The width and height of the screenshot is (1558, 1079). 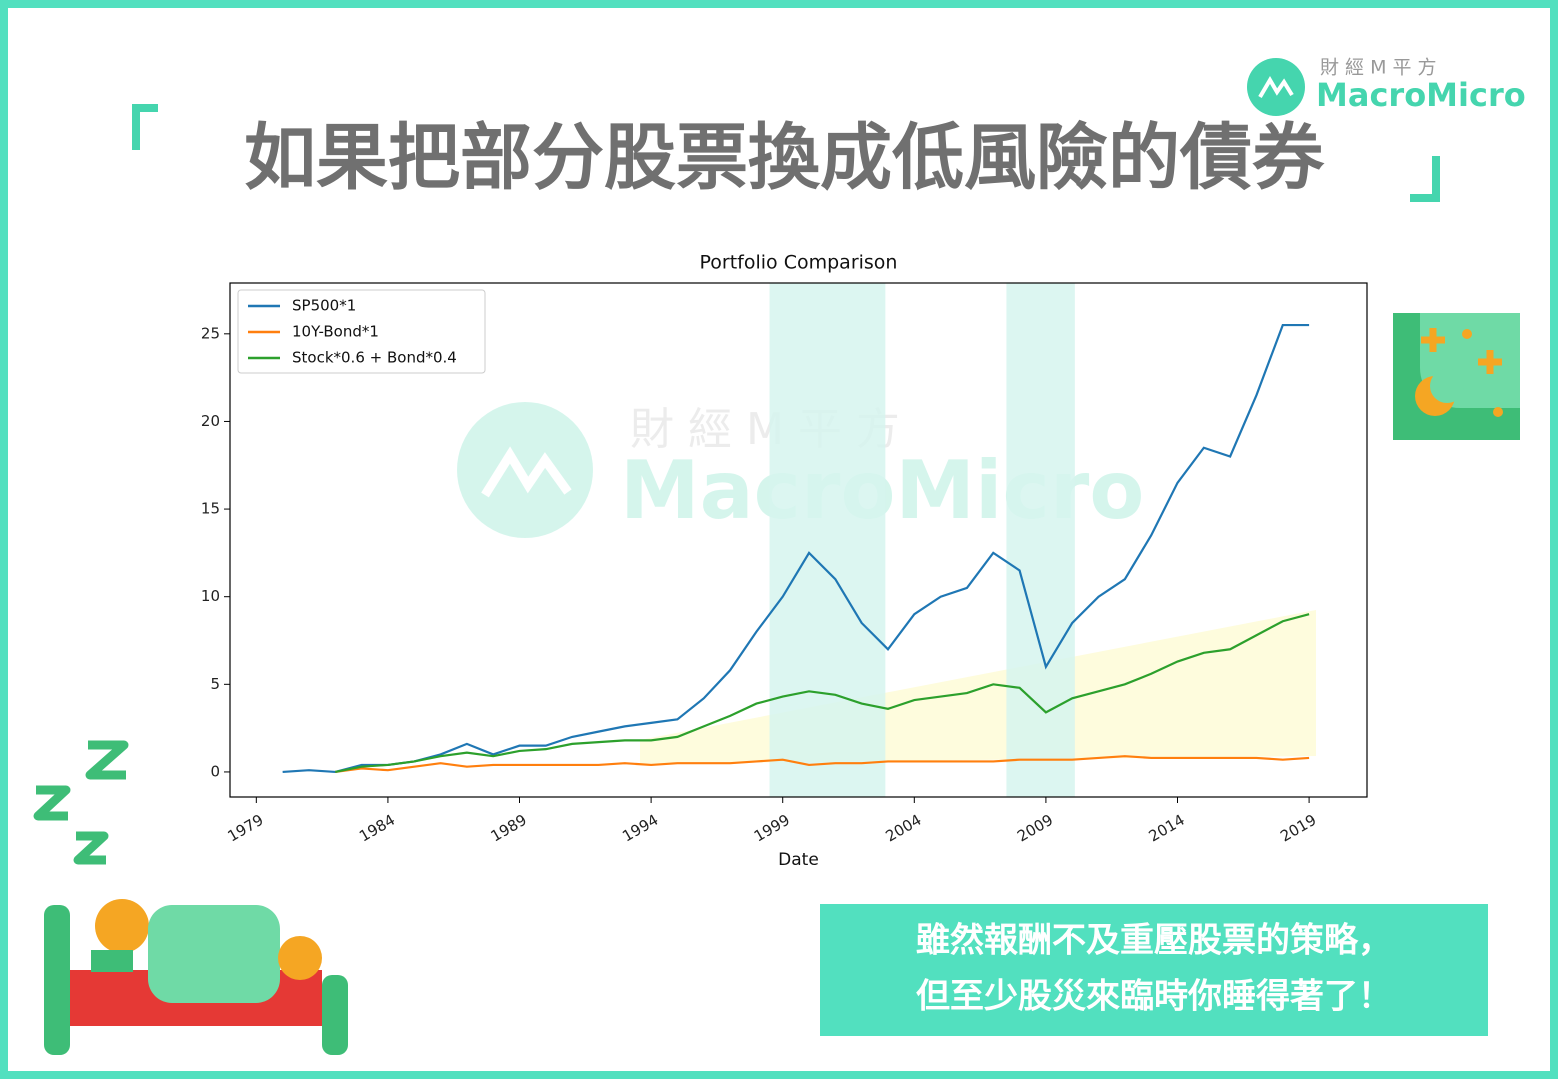 What do you see at coordinates (81, 802) in the screenshot?
I see `zzz` at bounding box center [81, 802].